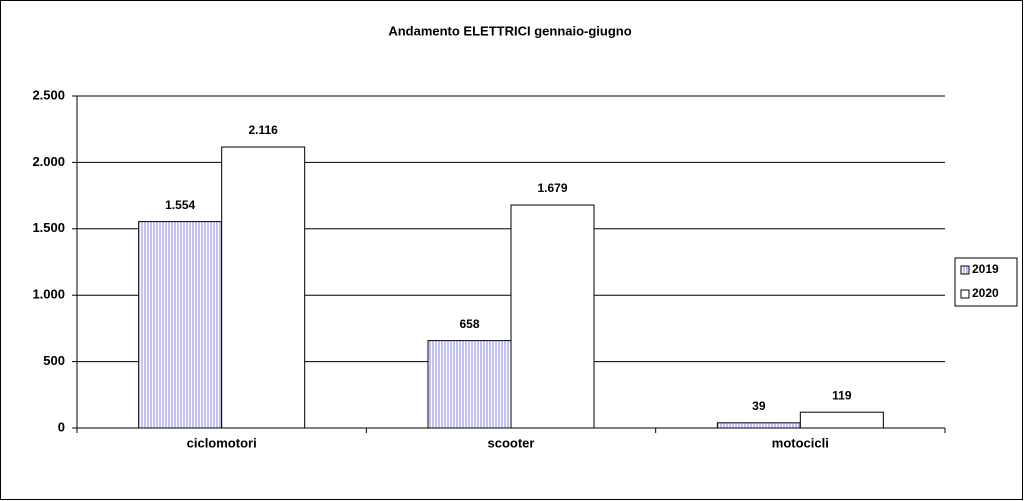  Describe the element at coordinates (263, 130) in the screenshot. I see `value-label: 2.116` at that location.